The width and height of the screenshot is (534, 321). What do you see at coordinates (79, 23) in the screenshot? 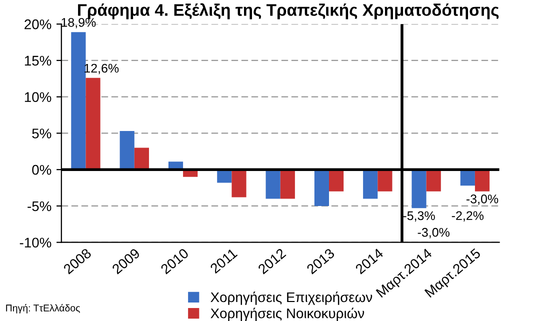
I see `data-label: 18,9%` at bounding box center [79, 23].